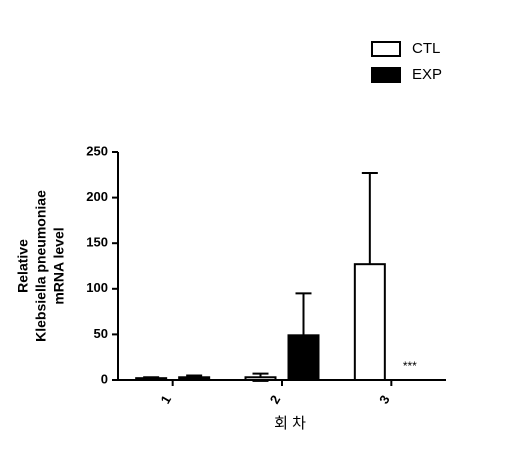  What do you see at coordinates (97, 242) in the screenshot?
I see `y-tick-label: 150` at bounding box center [97, 242].